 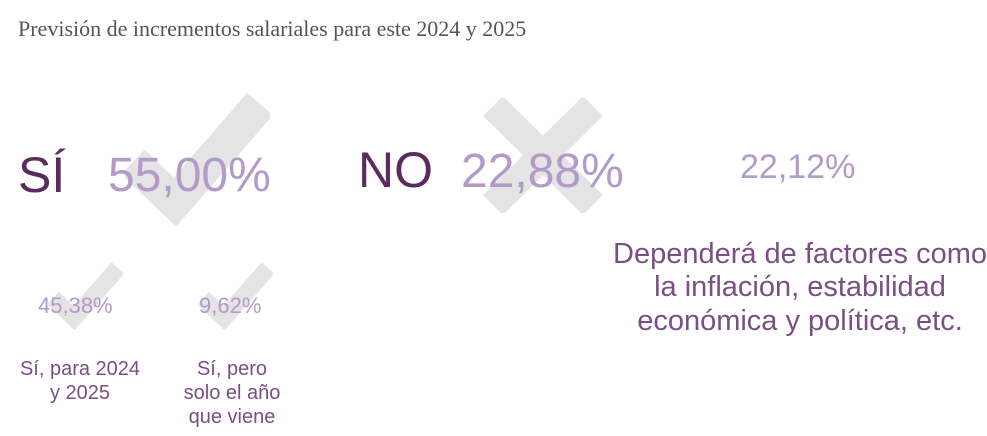 I want to click on yes-label: SÍ, so click(x=42, y=175).